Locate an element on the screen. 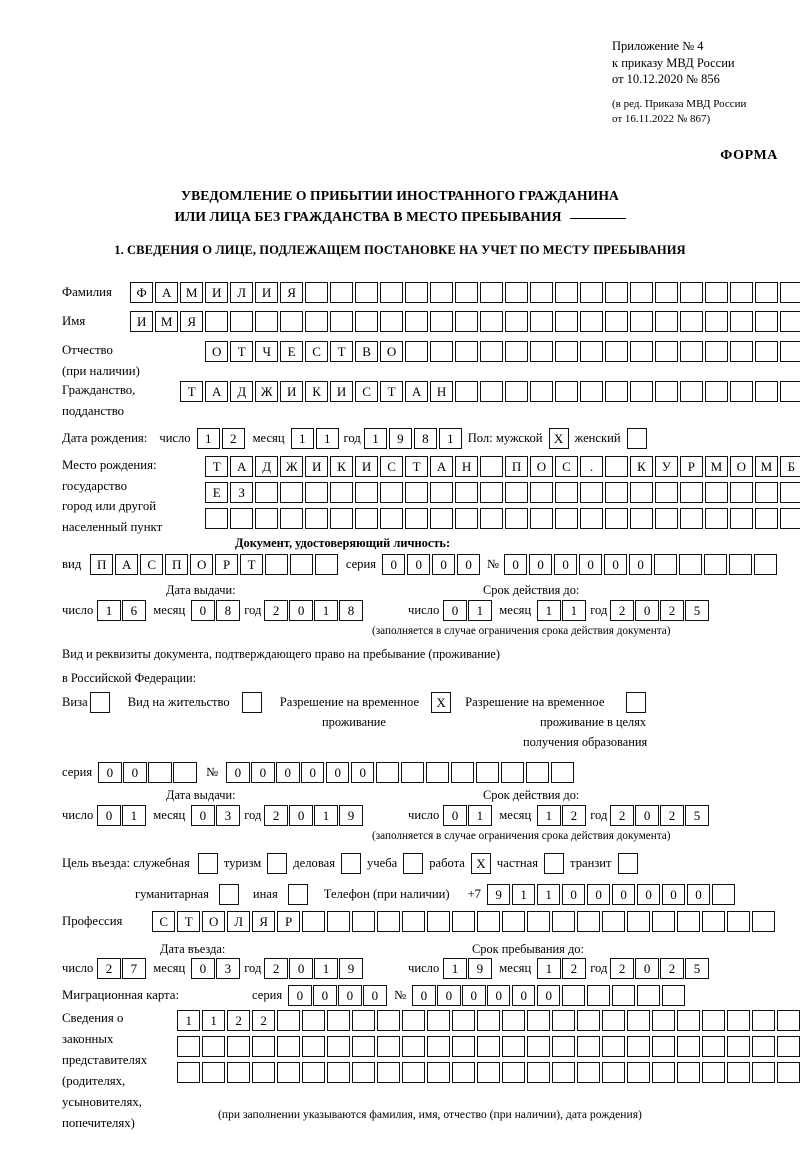 Image resolution: width=800 pixels, height=1163 pixels. char-box: Н is located at coordinates (466, 466).